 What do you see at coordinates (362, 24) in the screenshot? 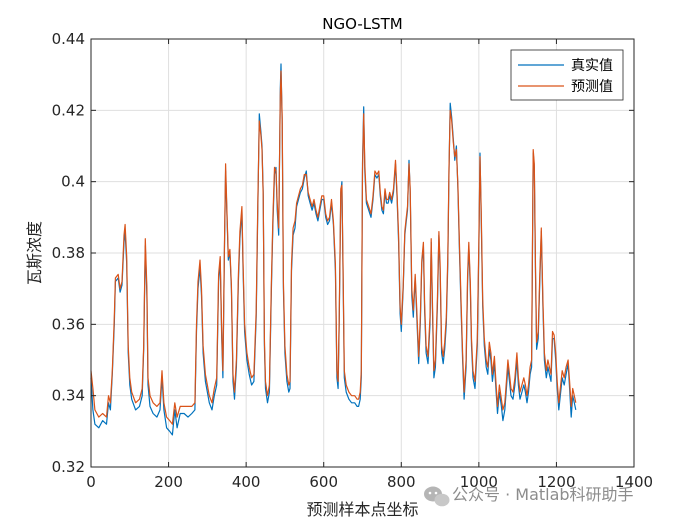
I see `chart-title: NGO-LSTM` at bounding box center [362, 24].